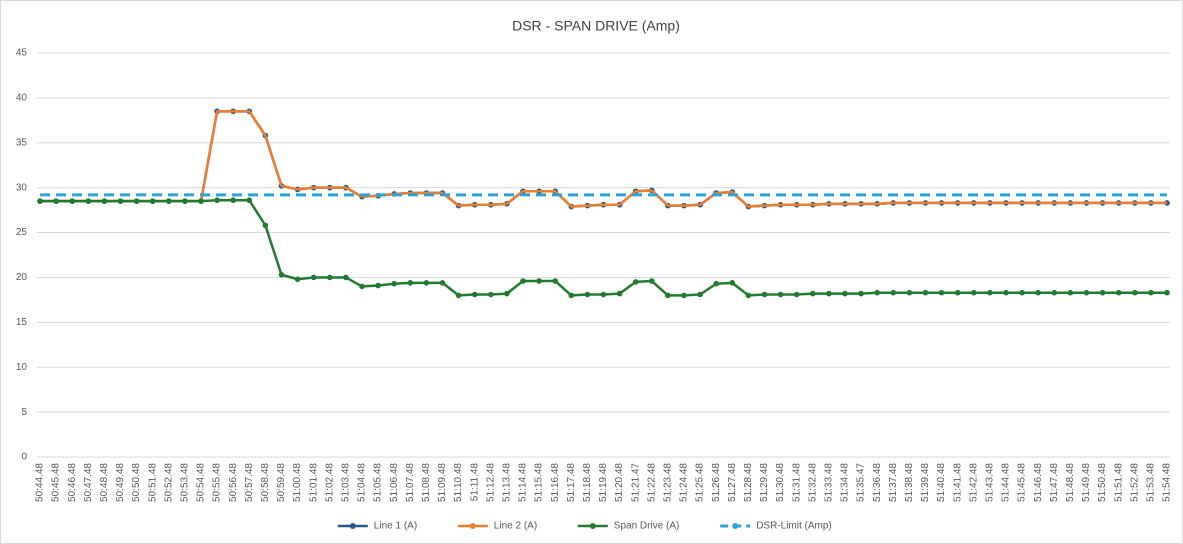  What do you see at coordinates (362, 482) in the screenshot?
I see `x-tick-label: 51:04.48` at bounding box center [362, 482].